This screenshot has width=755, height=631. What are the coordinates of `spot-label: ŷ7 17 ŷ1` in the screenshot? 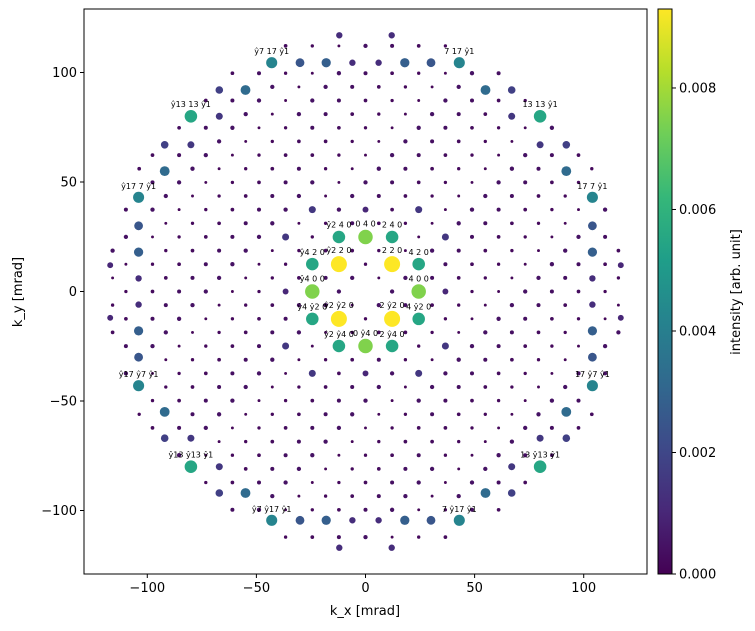 It's located at (271, 51).